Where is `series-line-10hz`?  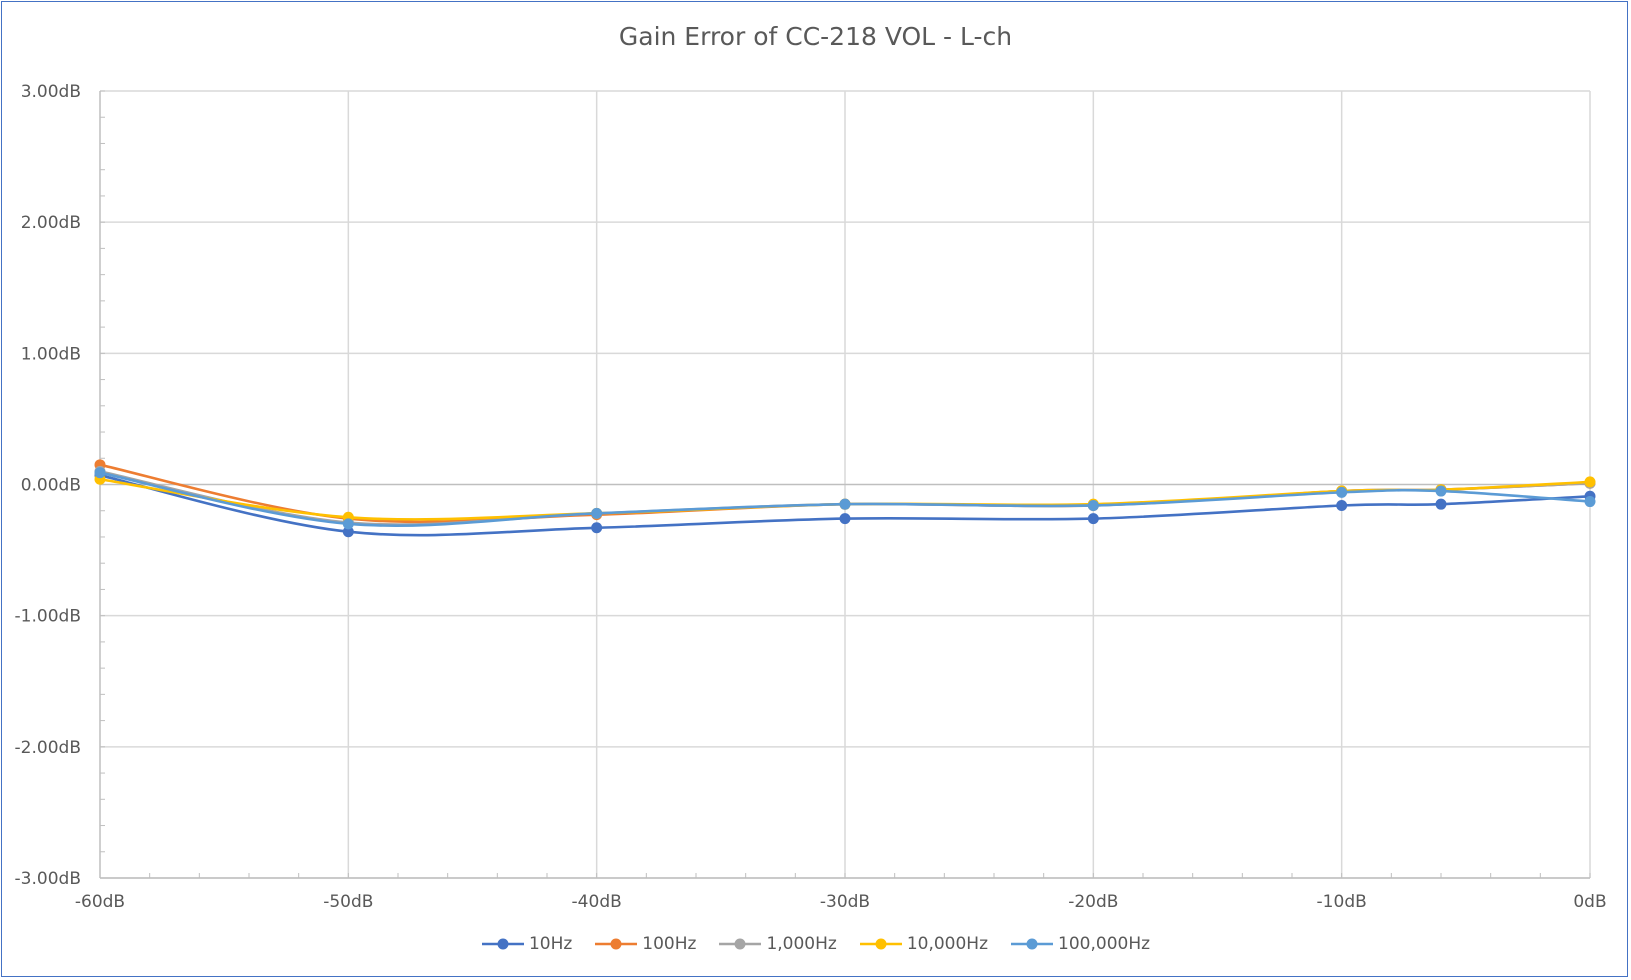
series-line-10hz is located at coordinates (845, 505).